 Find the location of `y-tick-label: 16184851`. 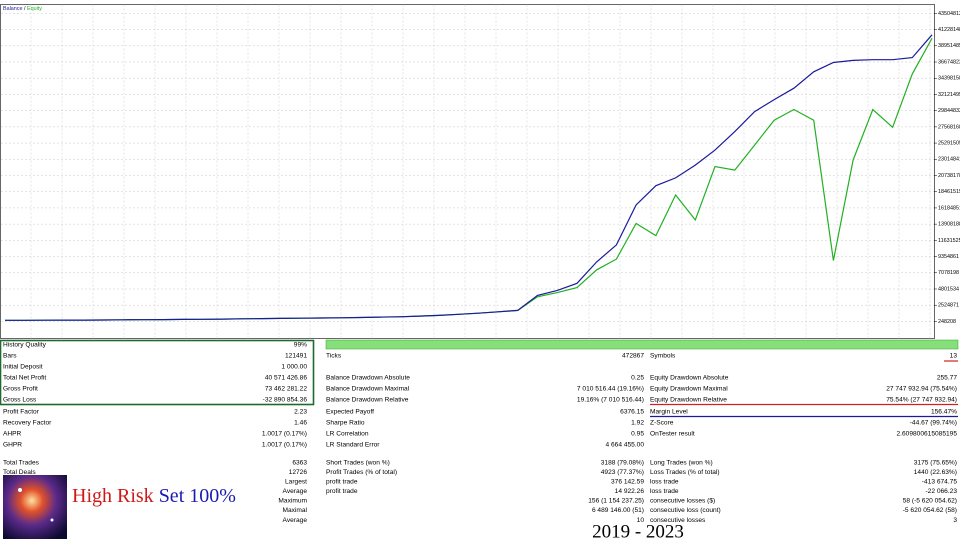

y-tick-label: 16184851 is located at coordinates (949, 208).